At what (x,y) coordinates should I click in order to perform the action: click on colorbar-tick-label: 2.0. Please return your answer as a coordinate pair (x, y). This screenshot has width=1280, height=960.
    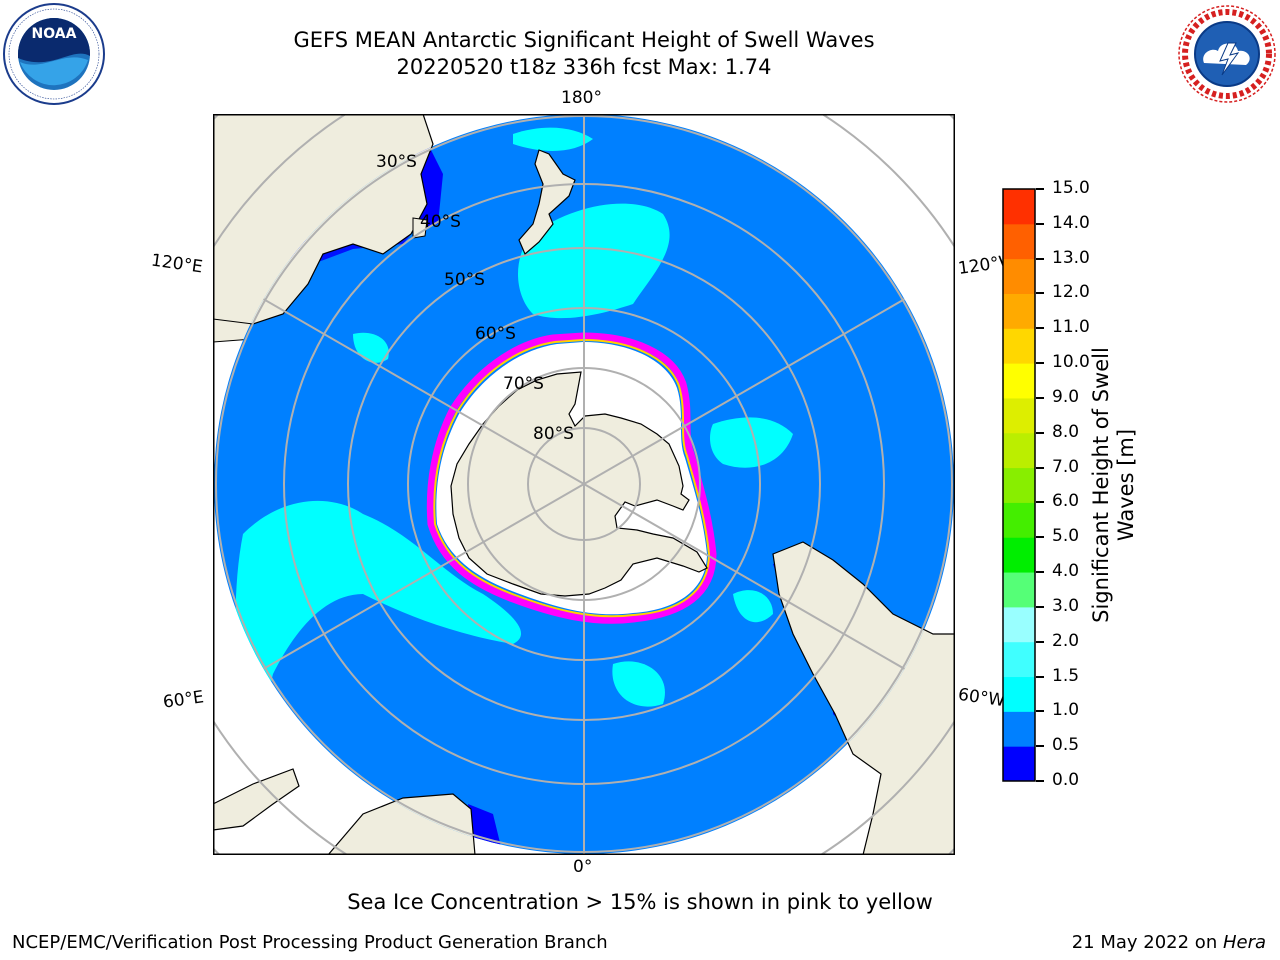
    Looking at the image, I should click on (1066, 640).